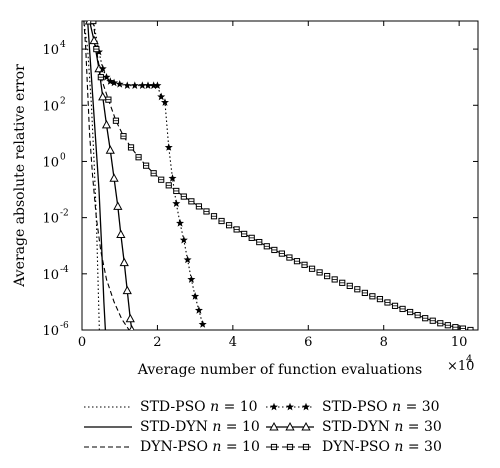 The image size is (500, 468). What do you see at coordinates (308, 342) in the screenshot?
I see `x-tick-label: 6` at bounding box center [308, 342].